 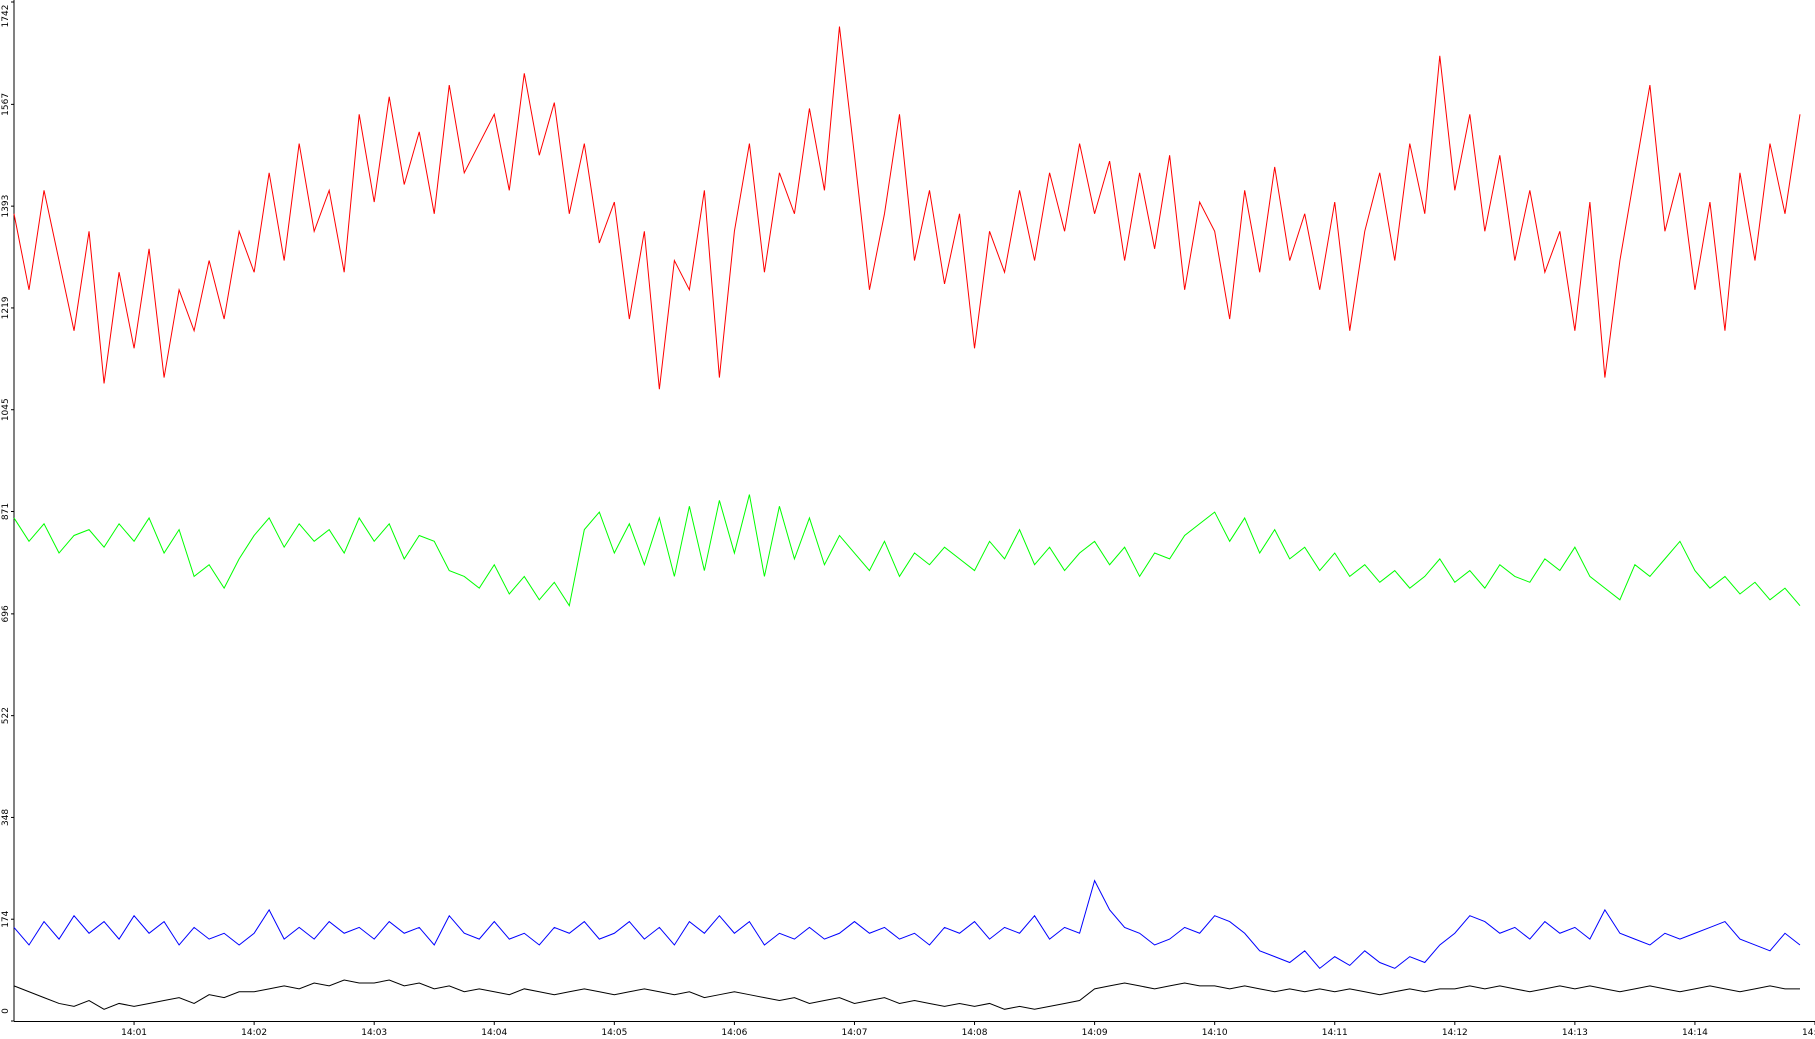 I want to click on y-tick-label: 1045, so click(x=6, y=409).